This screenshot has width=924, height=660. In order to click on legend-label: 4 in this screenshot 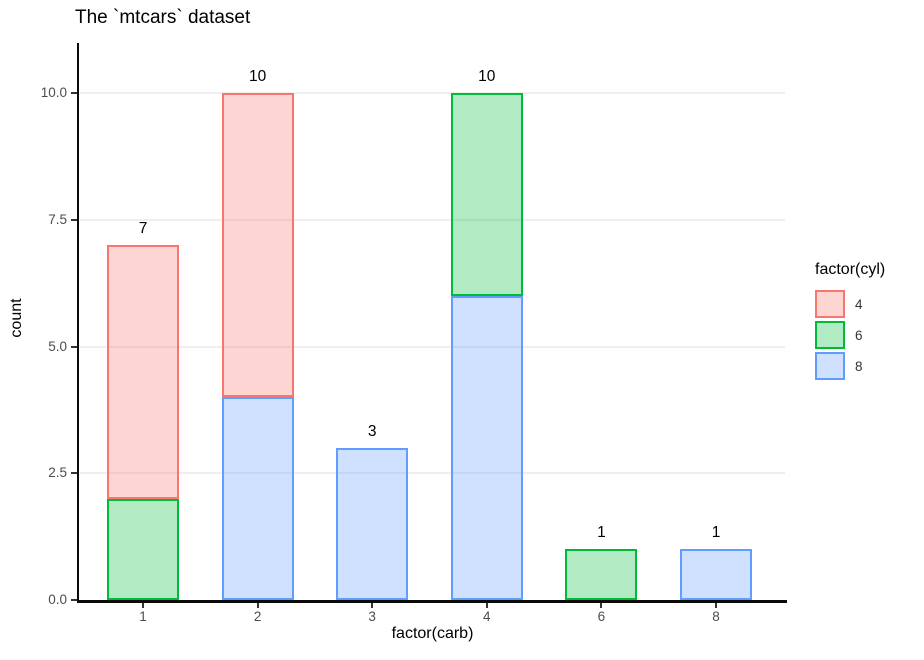, I will do `click(859, 304)`.